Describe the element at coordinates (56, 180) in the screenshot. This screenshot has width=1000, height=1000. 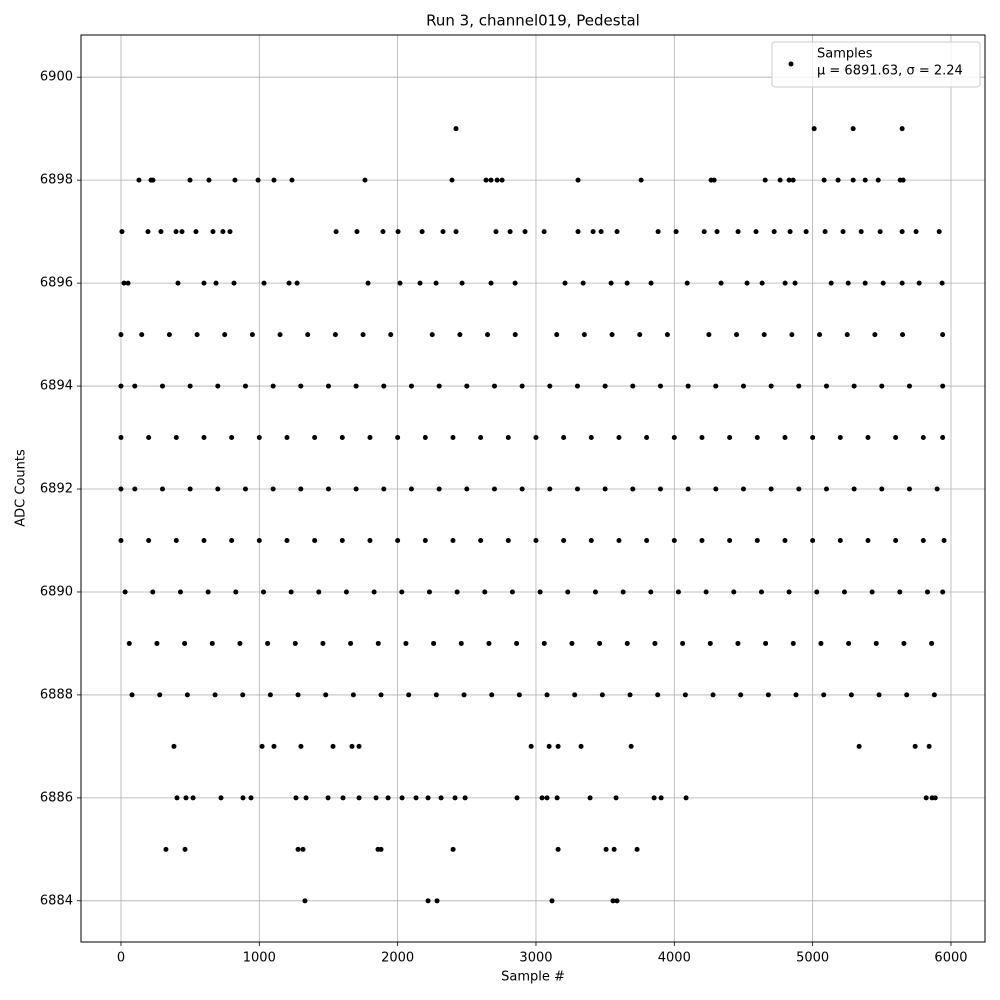
I see `y-tick-label: 6898` at that location.